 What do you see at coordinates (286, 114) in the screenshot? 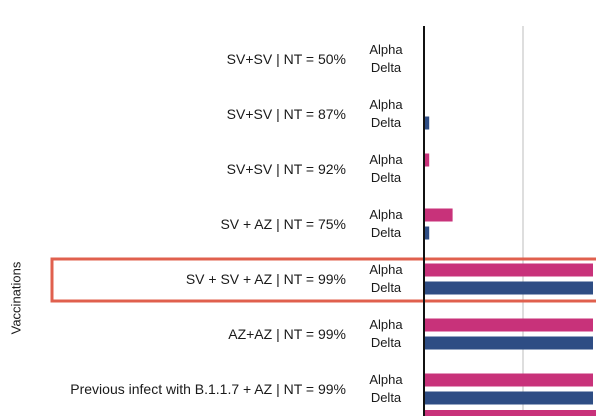
I see `category-label: SV+SV | NT = 87%` at bounding box center [286, 114].